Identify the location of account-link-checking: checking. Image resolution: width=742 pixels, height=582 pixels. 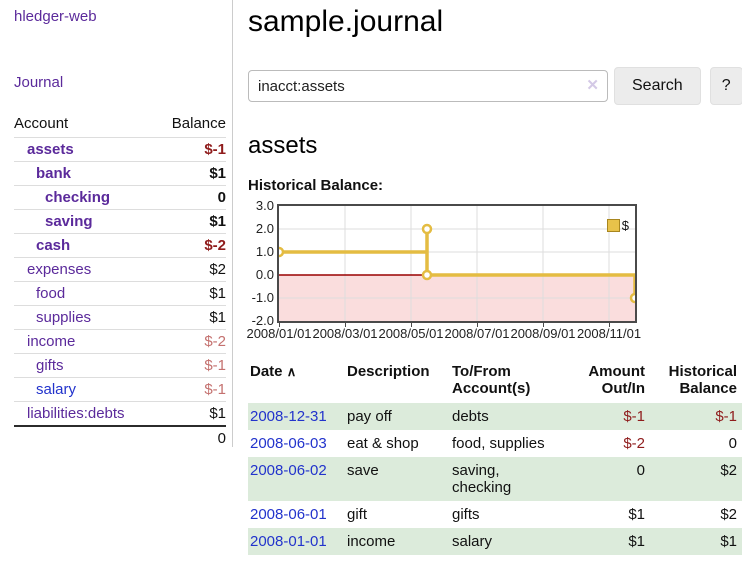
(78, 197).